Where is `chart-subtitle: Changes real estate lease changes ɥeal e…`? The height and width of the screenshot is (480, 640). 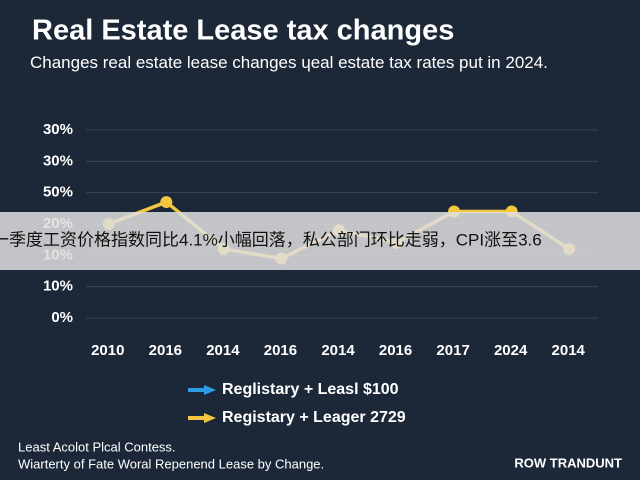 chart-subtitle: Changes real estate lease changes ɥeal e… is located at coordinates (289, 62).